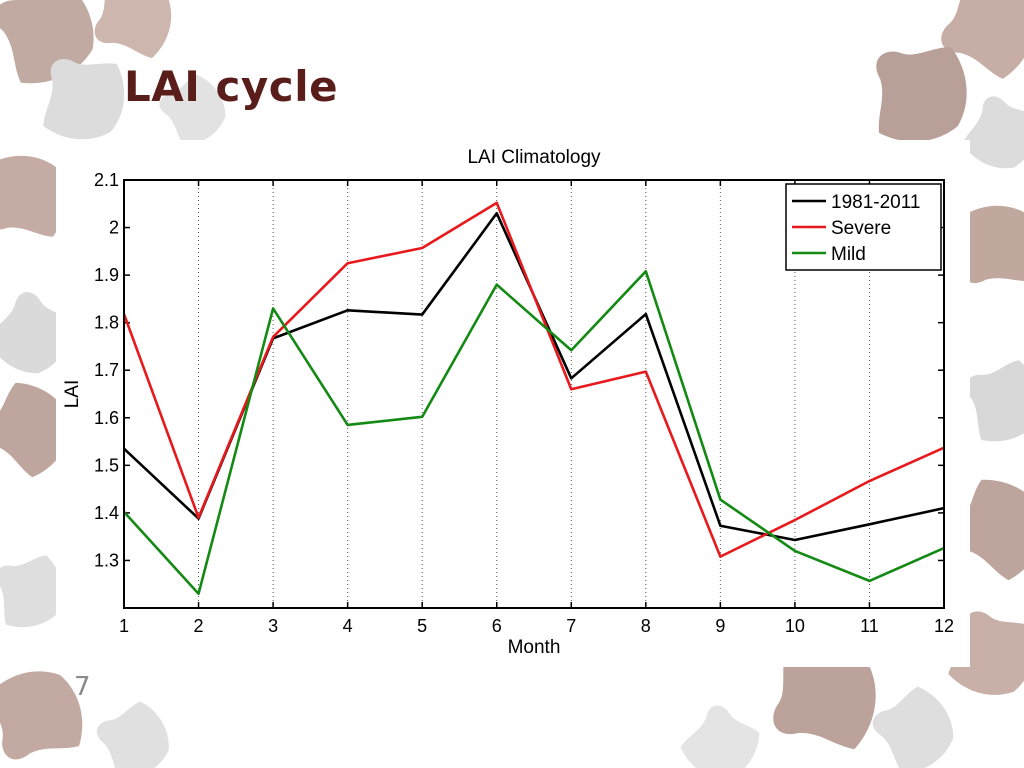 The height and width of the screenshot is (768, 1024). What do you see at coordinates (106, 418) in the screenshot?
I see `y-tick-label: 1.6` at bounding box center [106, 418].